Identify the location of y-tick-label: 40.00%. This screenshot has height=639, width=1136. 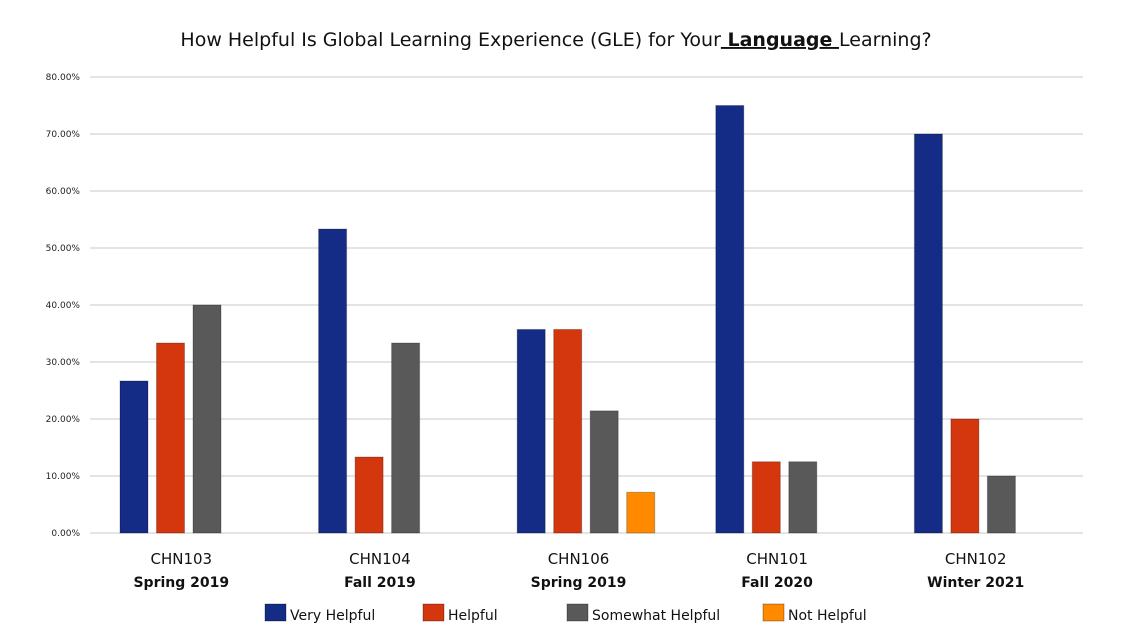
(63, 306).